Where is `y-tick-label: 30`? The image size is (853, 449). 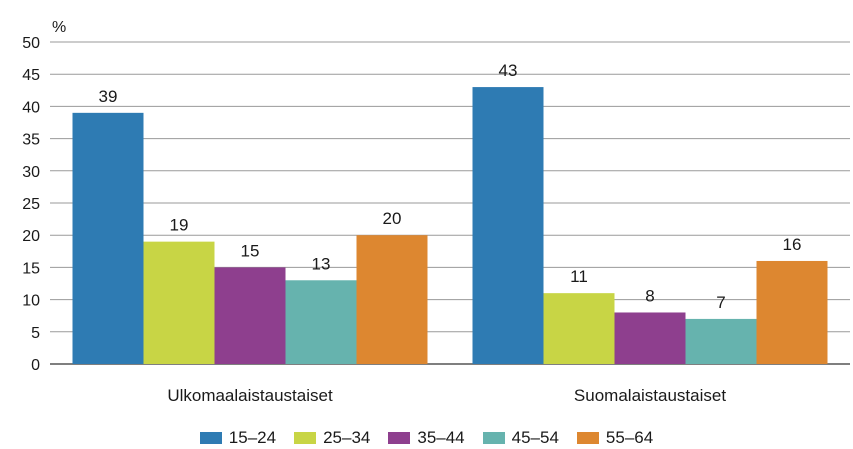 y-tick-label: 30 is located at coordinates (31, 172).